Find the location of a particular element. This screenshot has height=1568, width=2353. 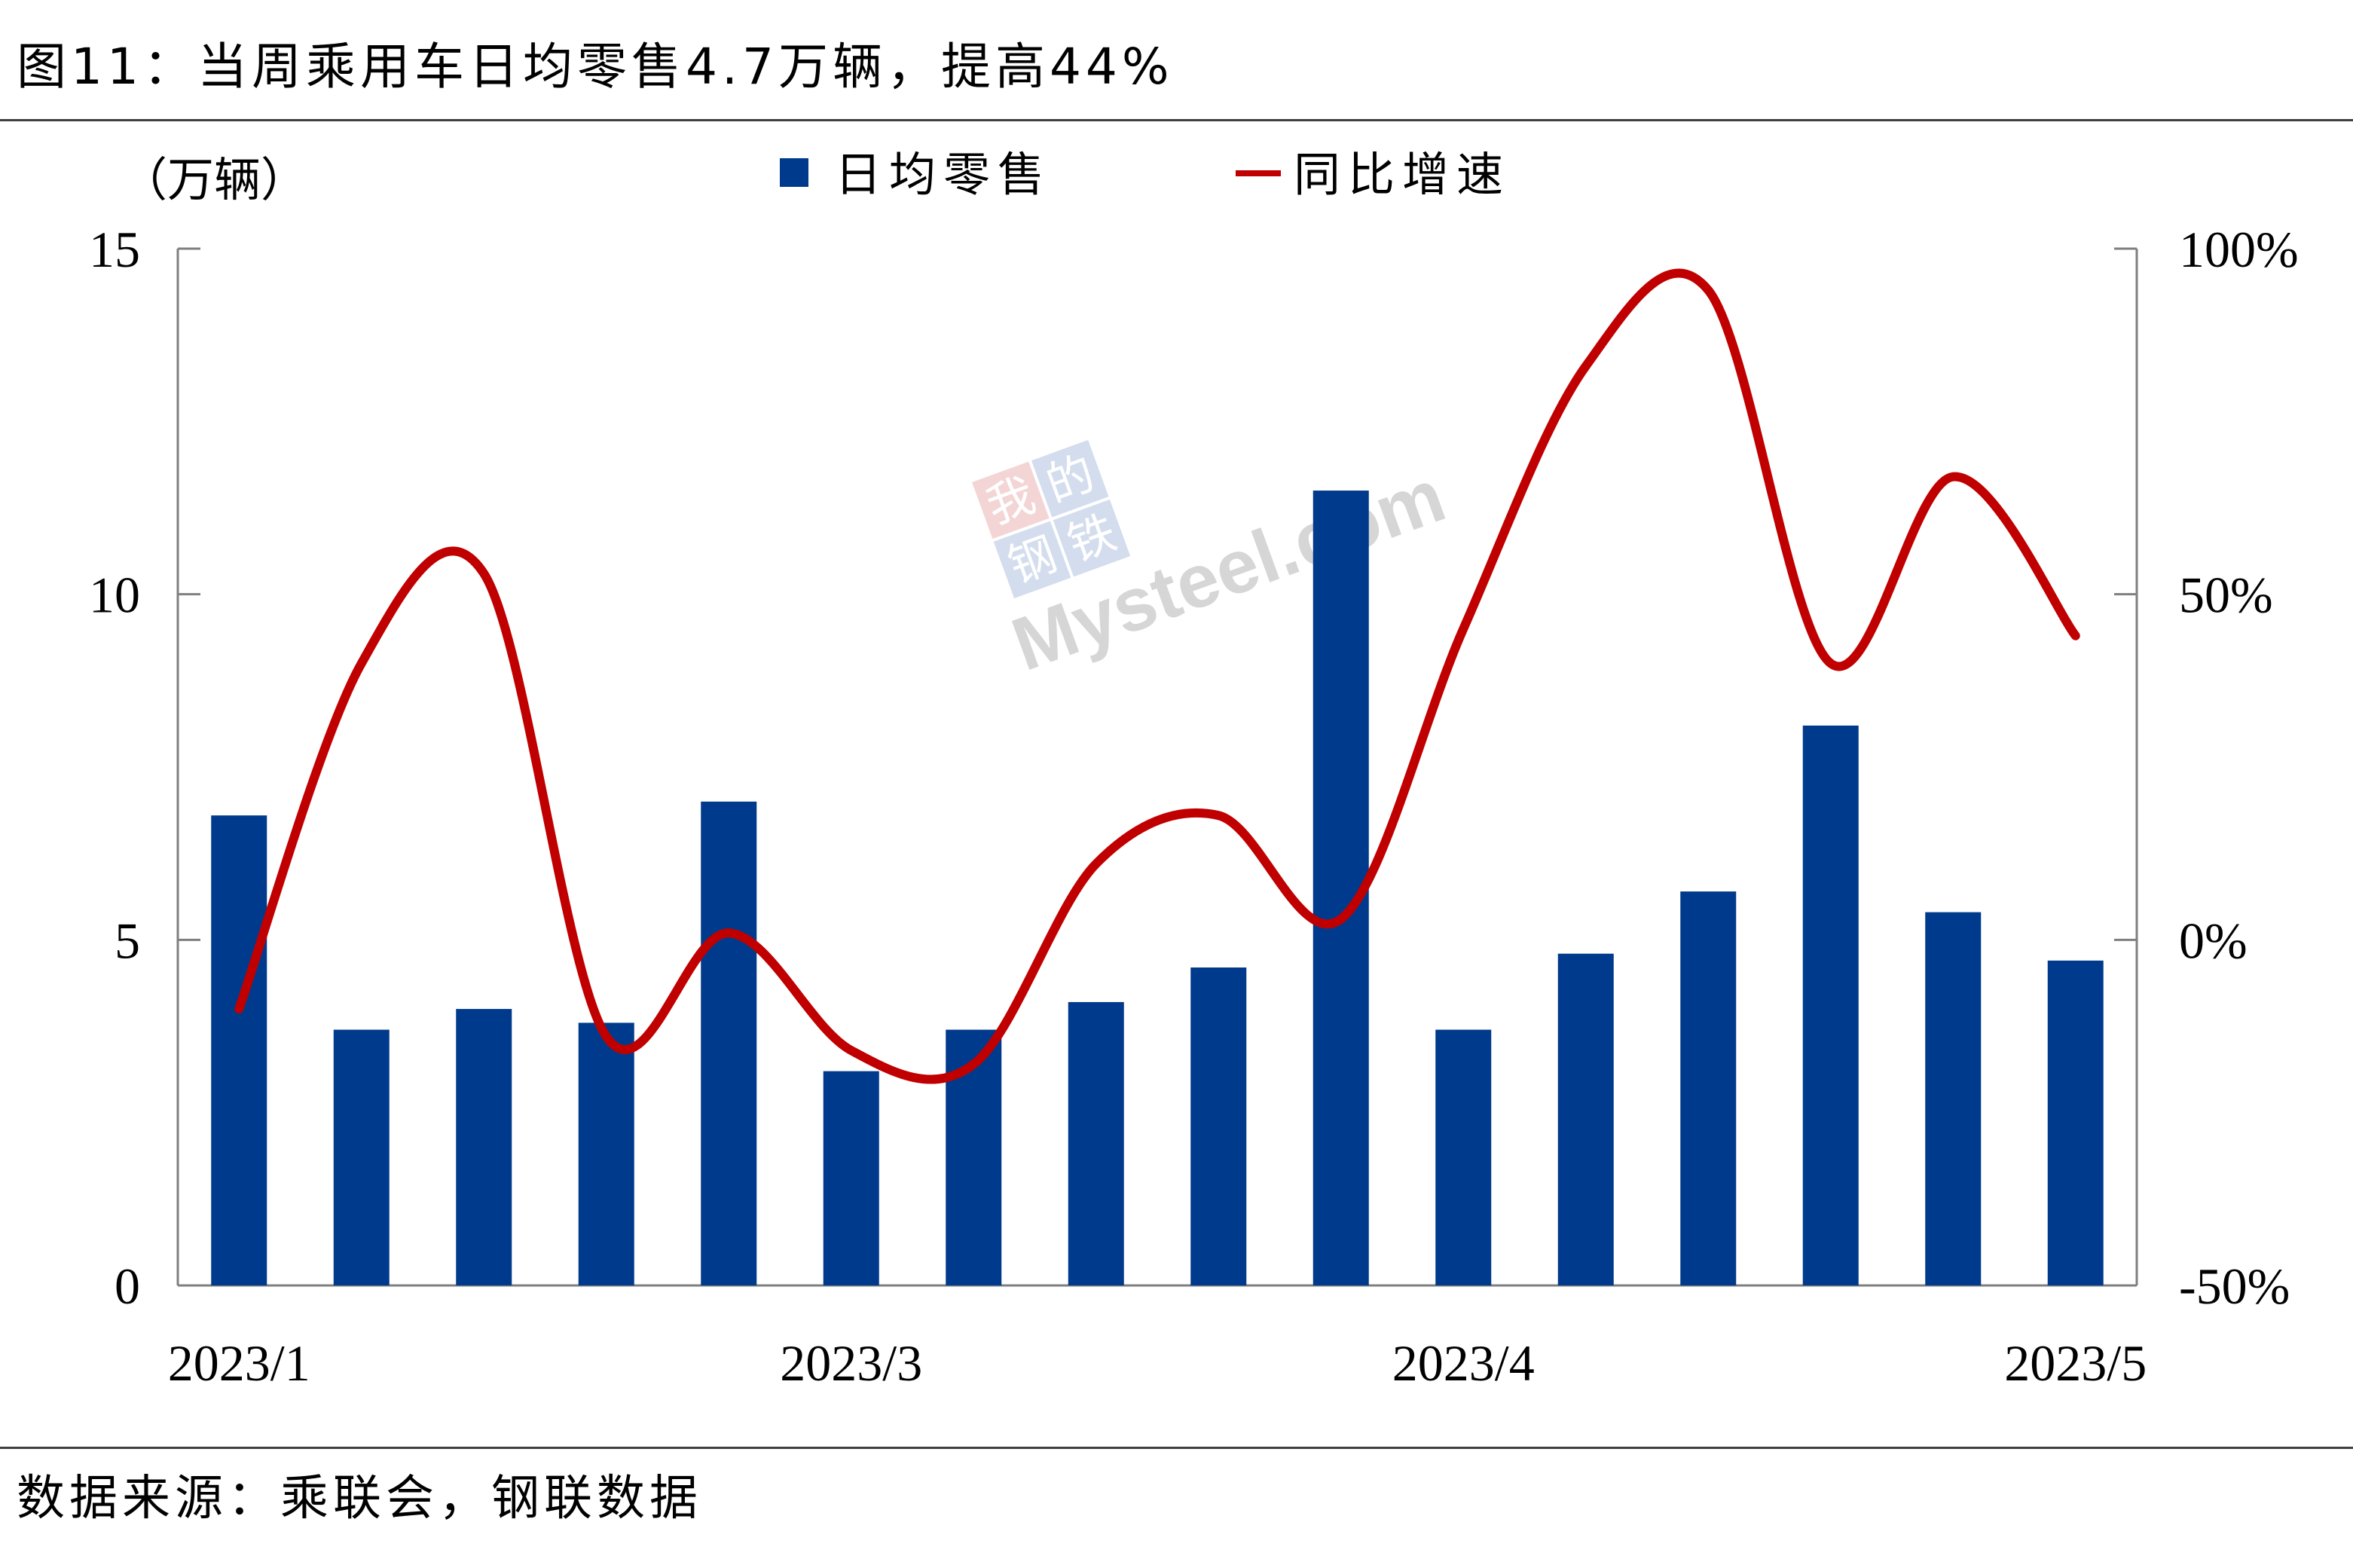

left-tick-label: 0 is located at coordinates (127, 1286).